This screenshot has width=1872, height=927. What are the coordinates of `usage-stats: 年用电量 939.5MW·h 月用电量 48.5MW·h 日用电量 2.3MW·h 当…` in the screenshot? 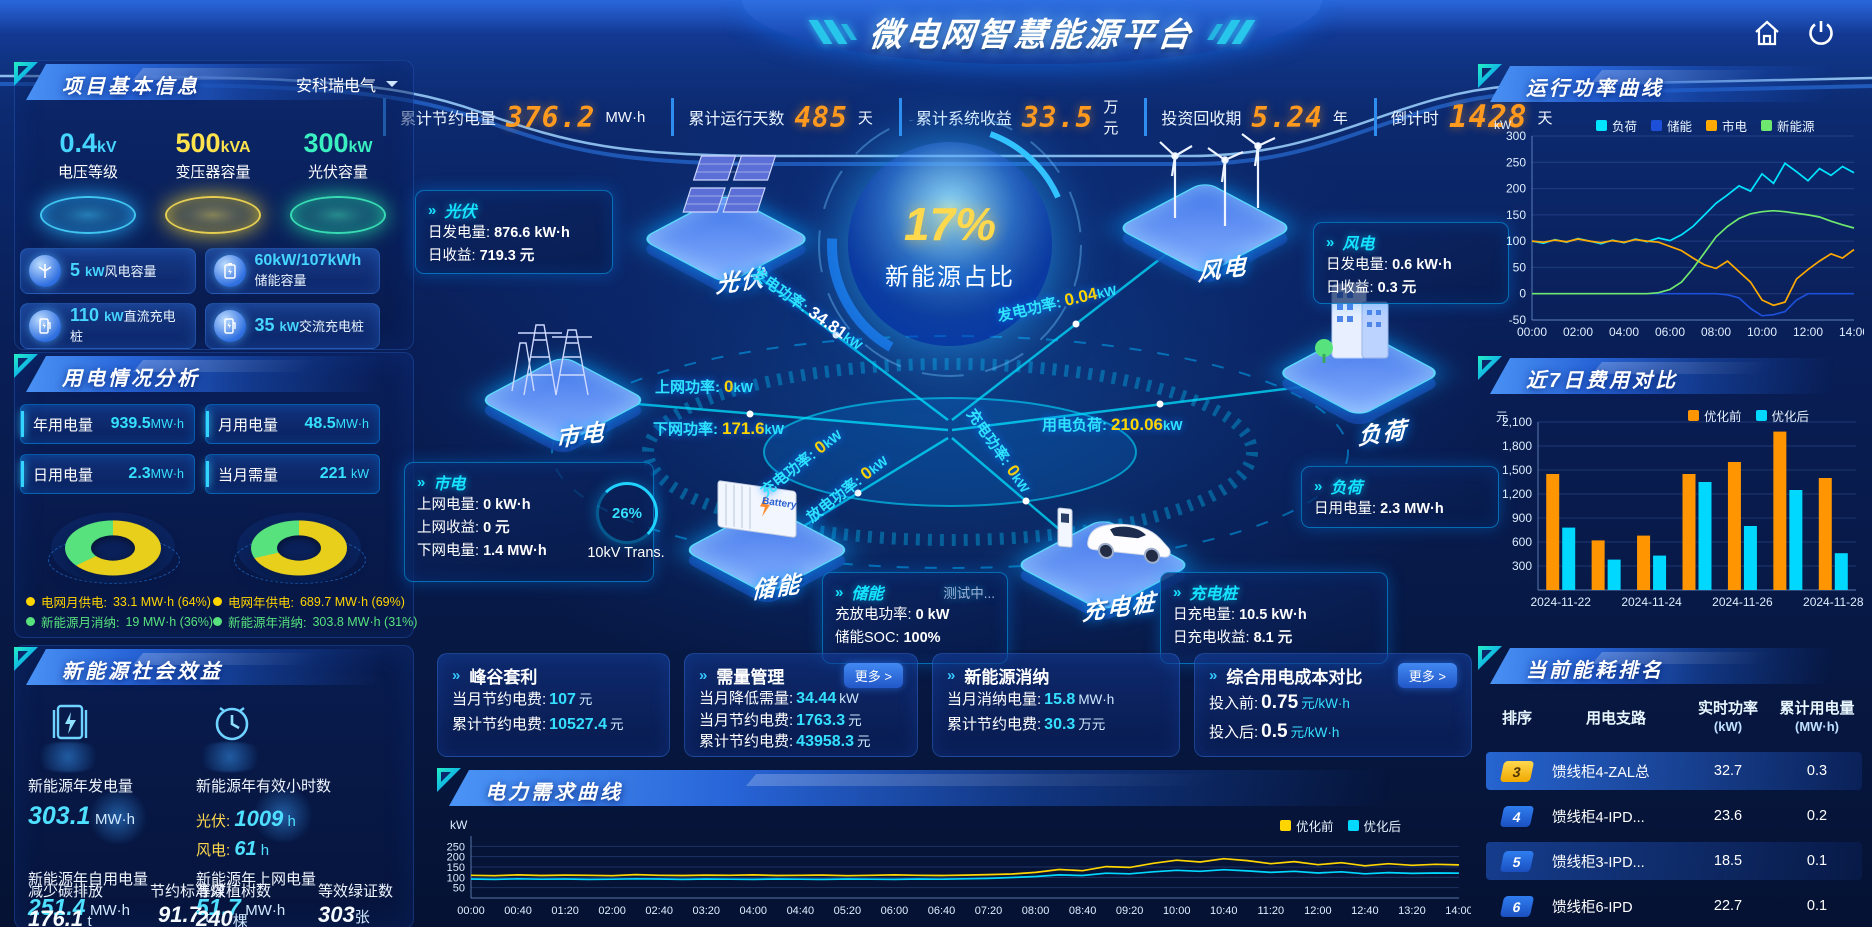 It's located at (200, 449).